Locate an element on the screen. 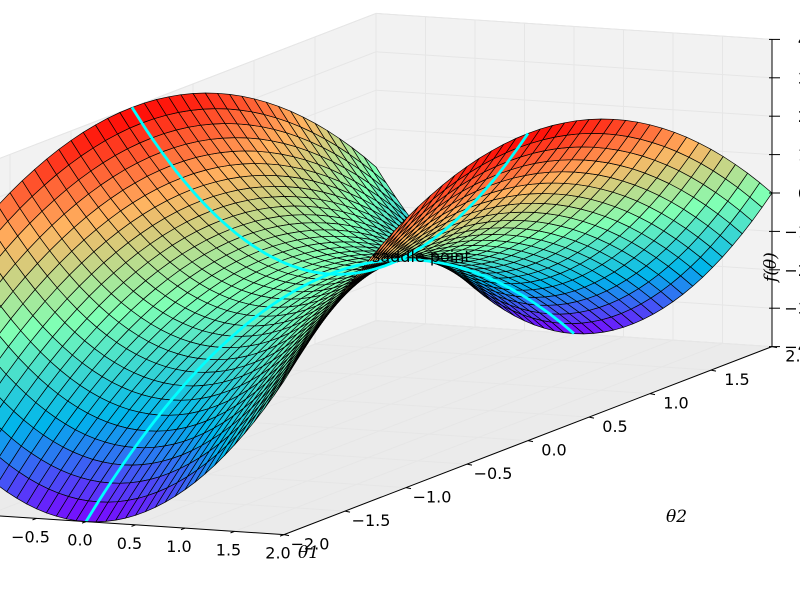 This screenshot has height=600, width=800. y-tick-label: −1.5 is located at coordinates (371, 520).